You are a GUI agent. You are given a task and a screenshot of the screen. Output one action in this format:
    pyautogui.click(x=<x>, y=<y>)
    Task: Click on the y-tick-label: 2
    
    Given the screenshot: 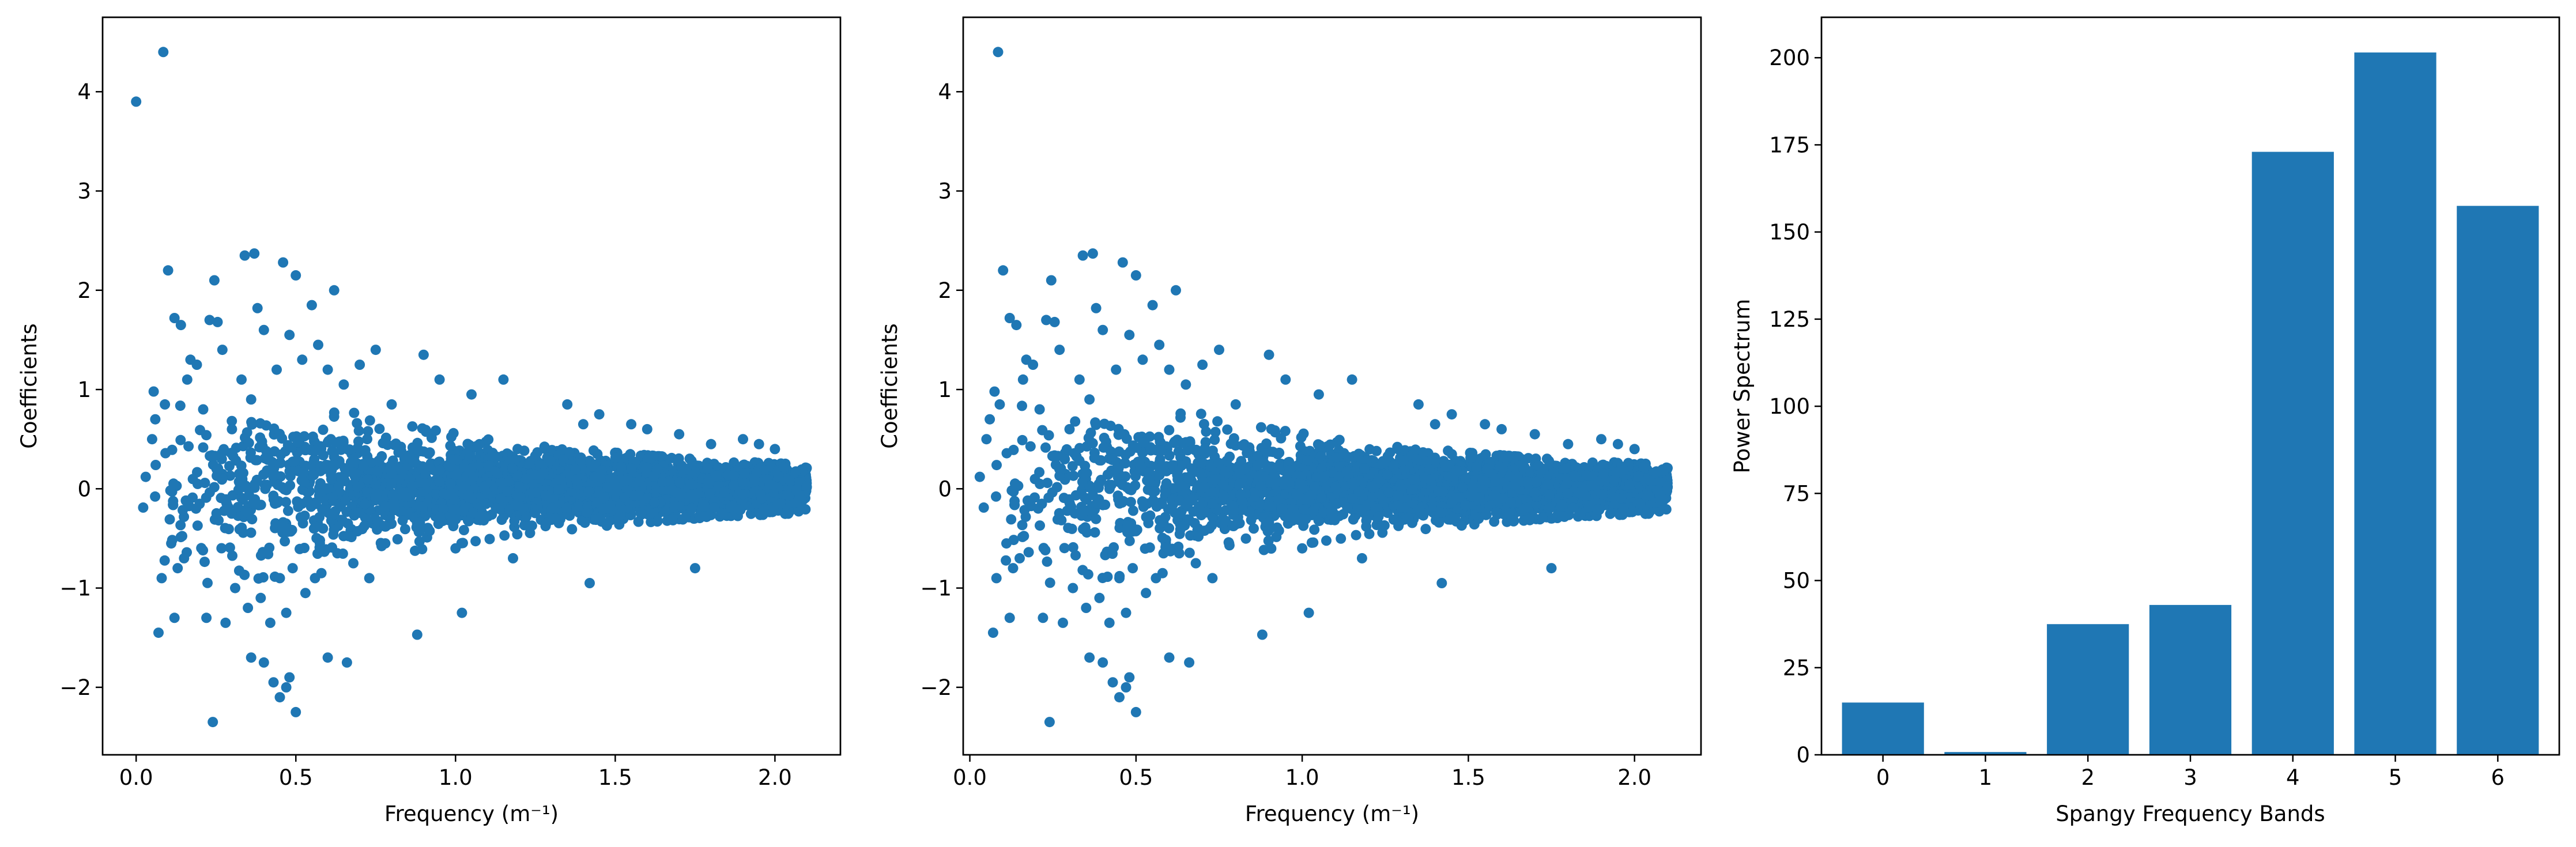 What is the action you would take?
    pyautogui.click(x=84, y=290)
    